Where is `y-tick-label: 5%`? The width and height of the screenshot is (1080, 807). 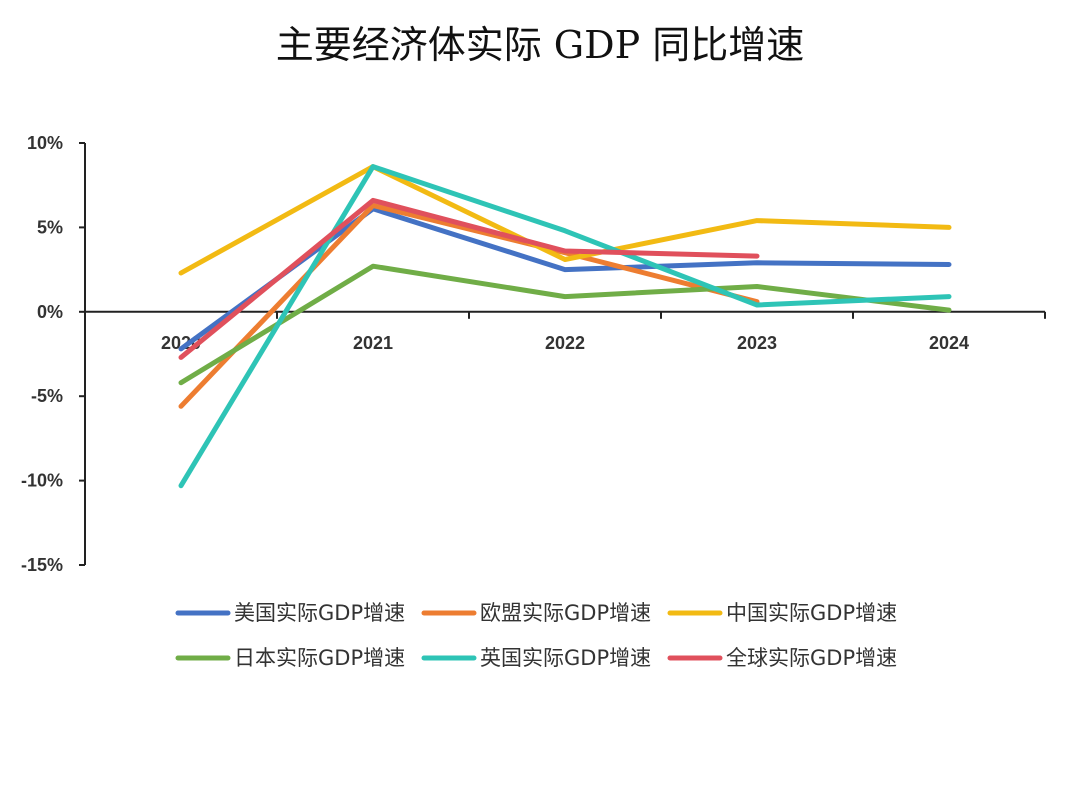
y-tick-label: 5% is located at coordinates (50, 227).